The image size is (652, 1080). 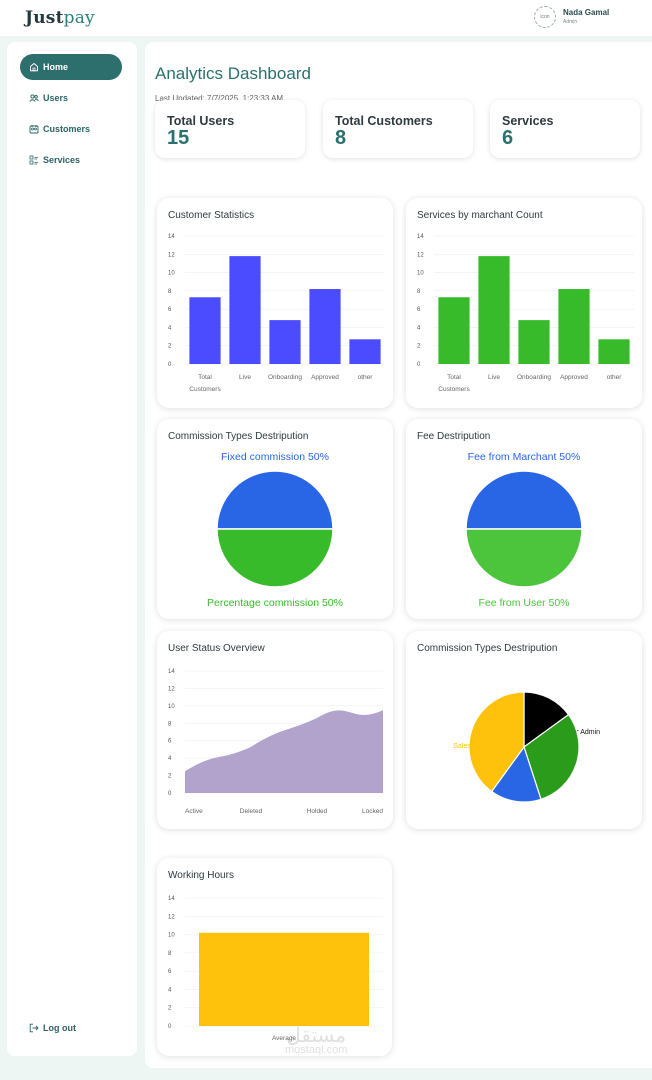 I want to click on x-tick-label: Average, so click(x=284, y=1038).